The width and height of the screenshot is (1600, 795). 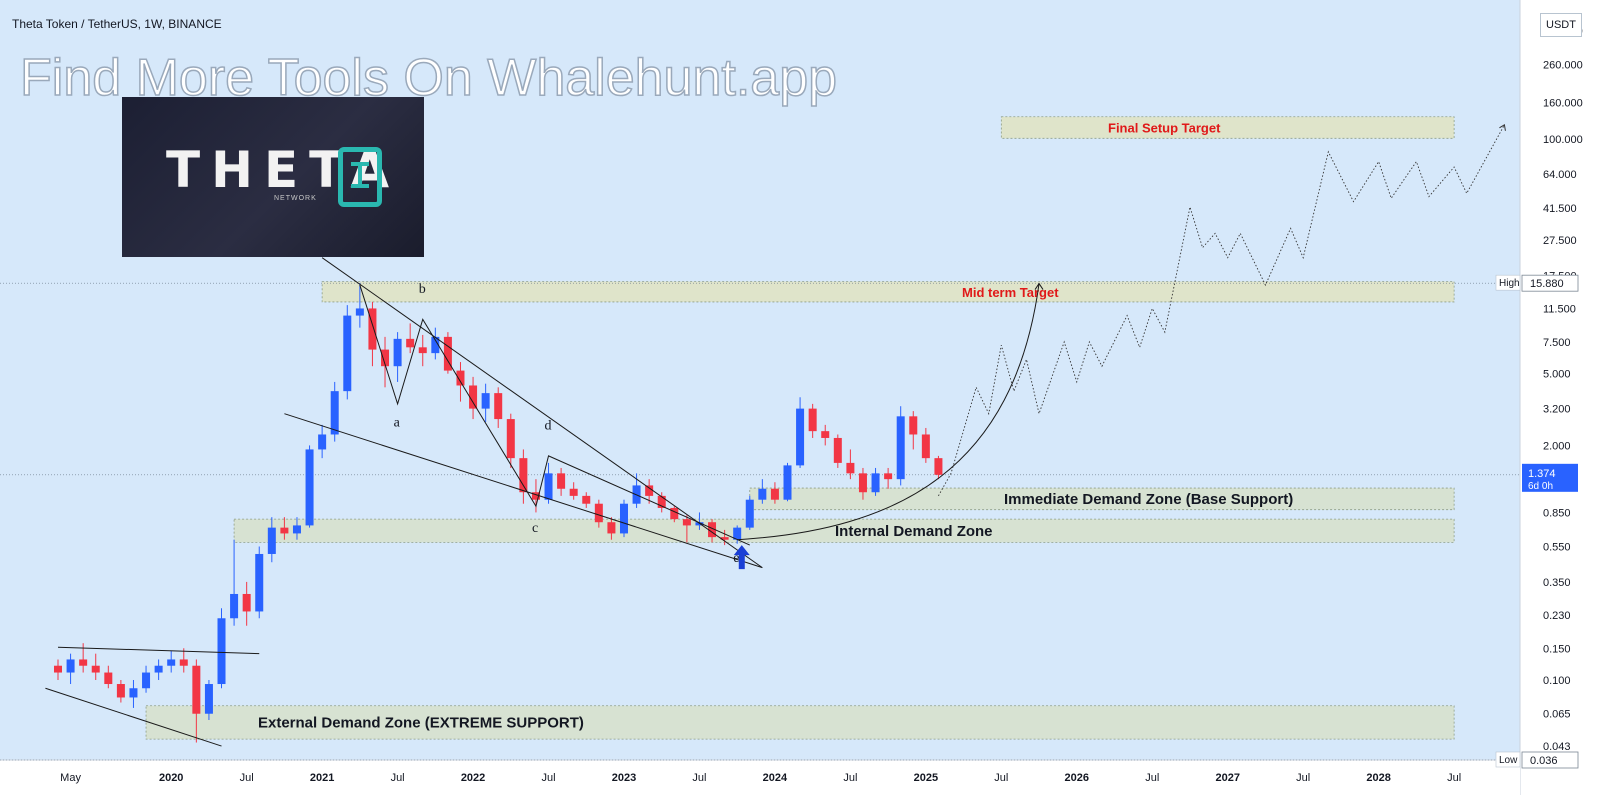 What do you see at coordinates (1547, 284) in the screenshot?
I see `mark-value-0: 15.880` at bounding box center [1547, 284].